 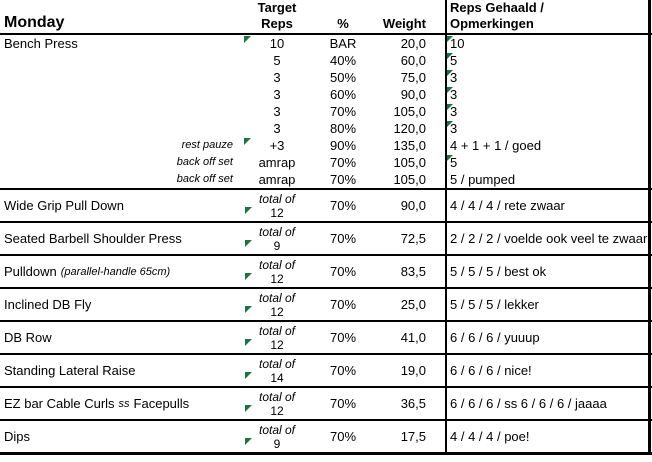 I want to click on target-reps-cell: total of 14, so click(x=277, y=370).